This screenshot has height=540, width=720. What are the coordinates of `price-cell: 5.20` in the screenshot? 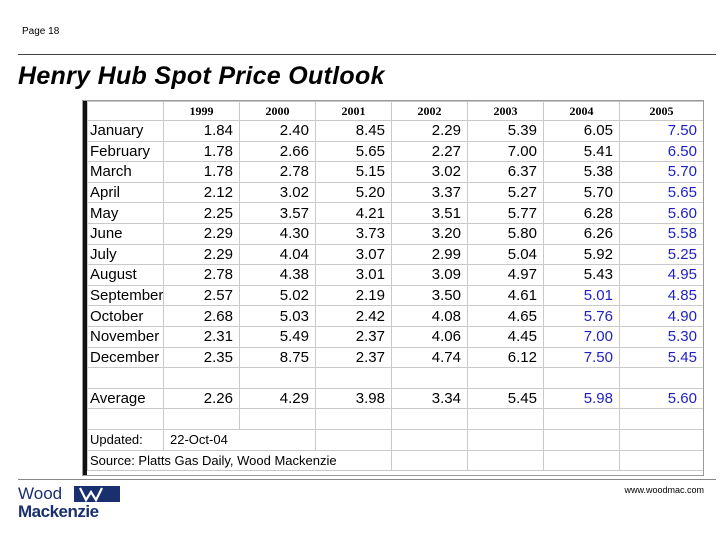 It's located at (353, 192).